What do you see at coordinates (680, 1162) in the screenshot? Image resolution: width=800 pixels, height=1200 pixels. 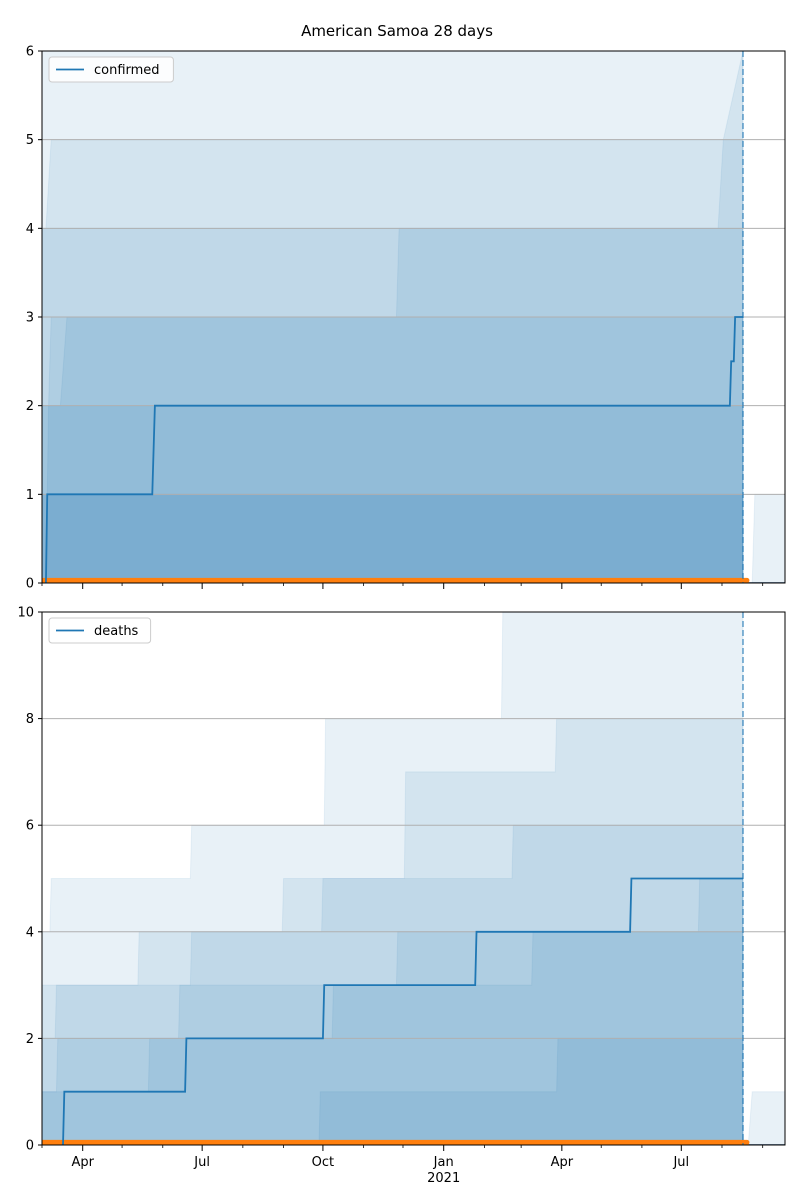 I see `x-tick-label-5: Jul` at bounding box center [680, 1162].